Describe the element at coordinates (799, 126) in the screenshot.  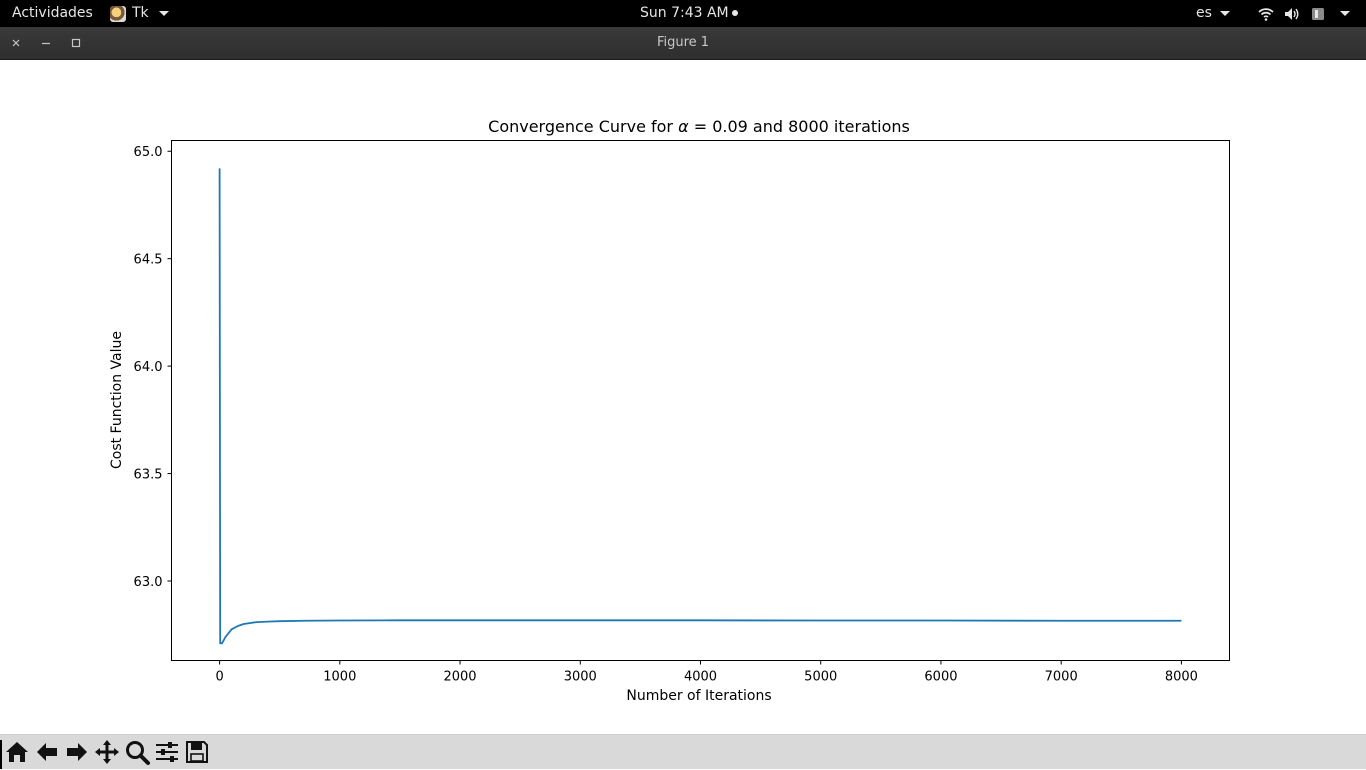
I see `chart-title-suffix: = 0.09 and 8000 iterations` at that location.